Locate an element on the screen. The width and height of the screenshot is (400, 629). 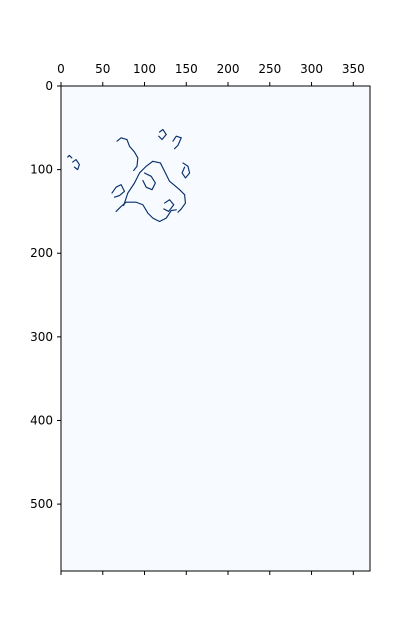
y-tick-label-5: 500 is located at coordinates (41, 504).